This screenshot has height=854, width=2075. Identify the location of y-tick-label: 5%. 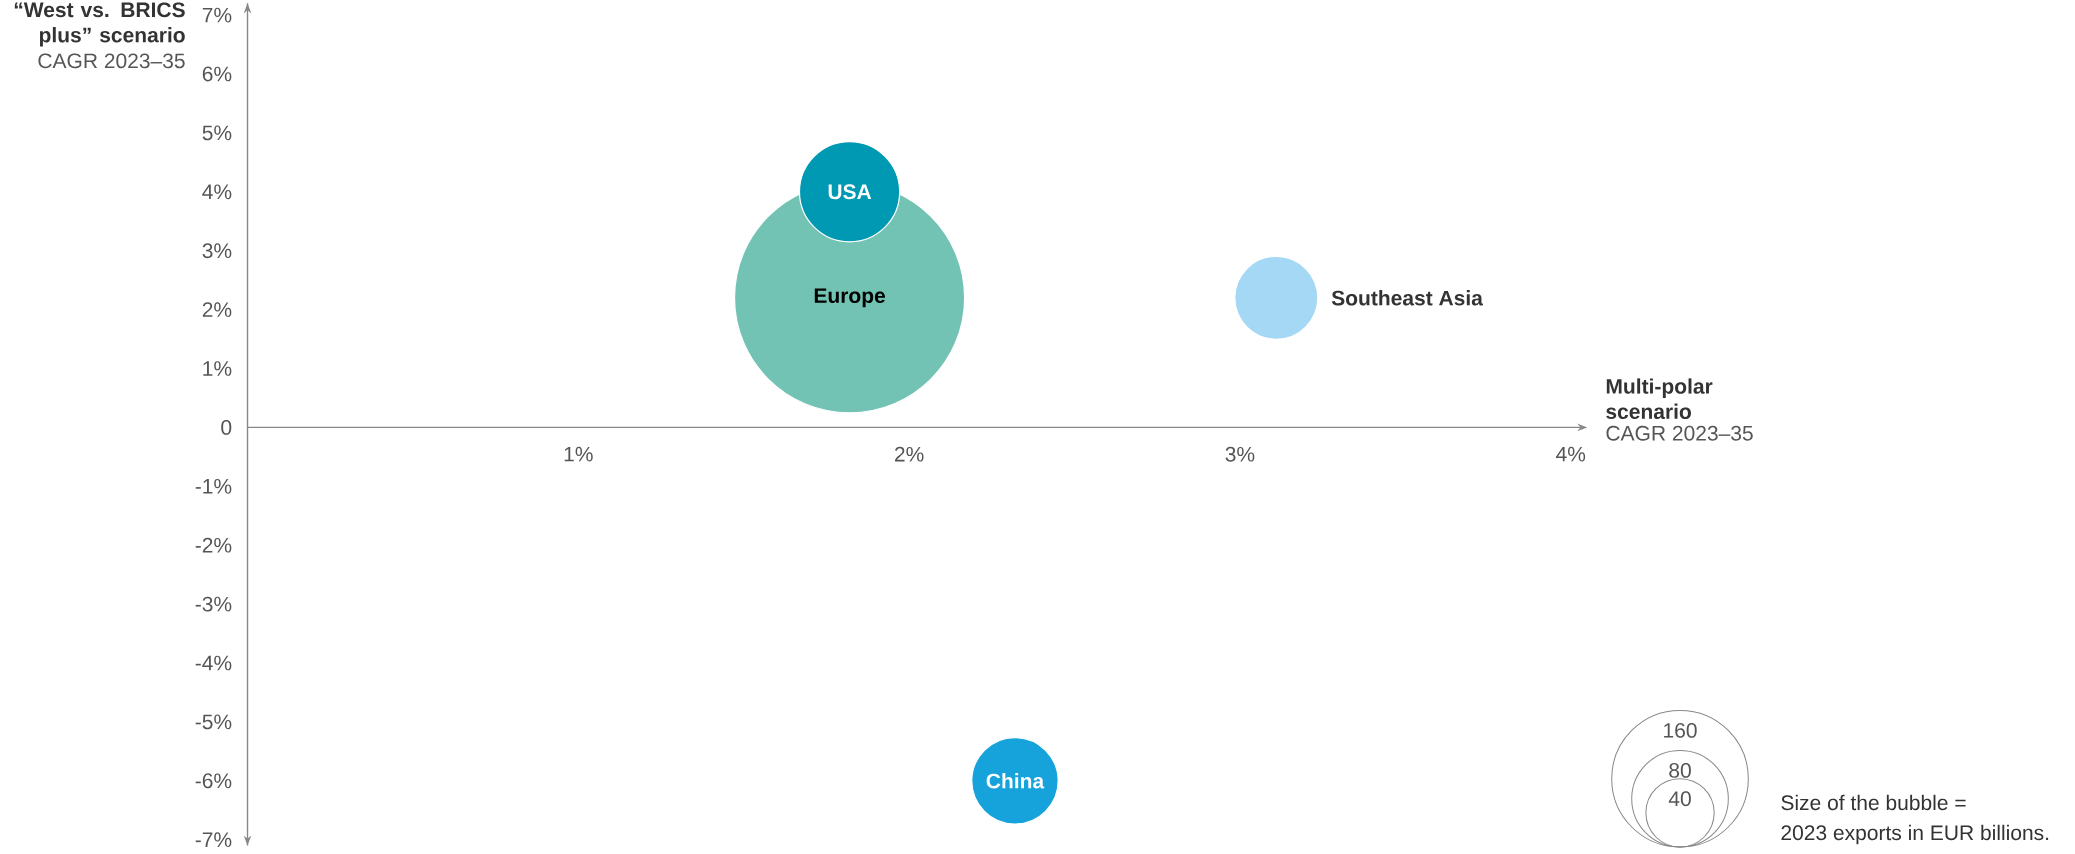
(217, 133).